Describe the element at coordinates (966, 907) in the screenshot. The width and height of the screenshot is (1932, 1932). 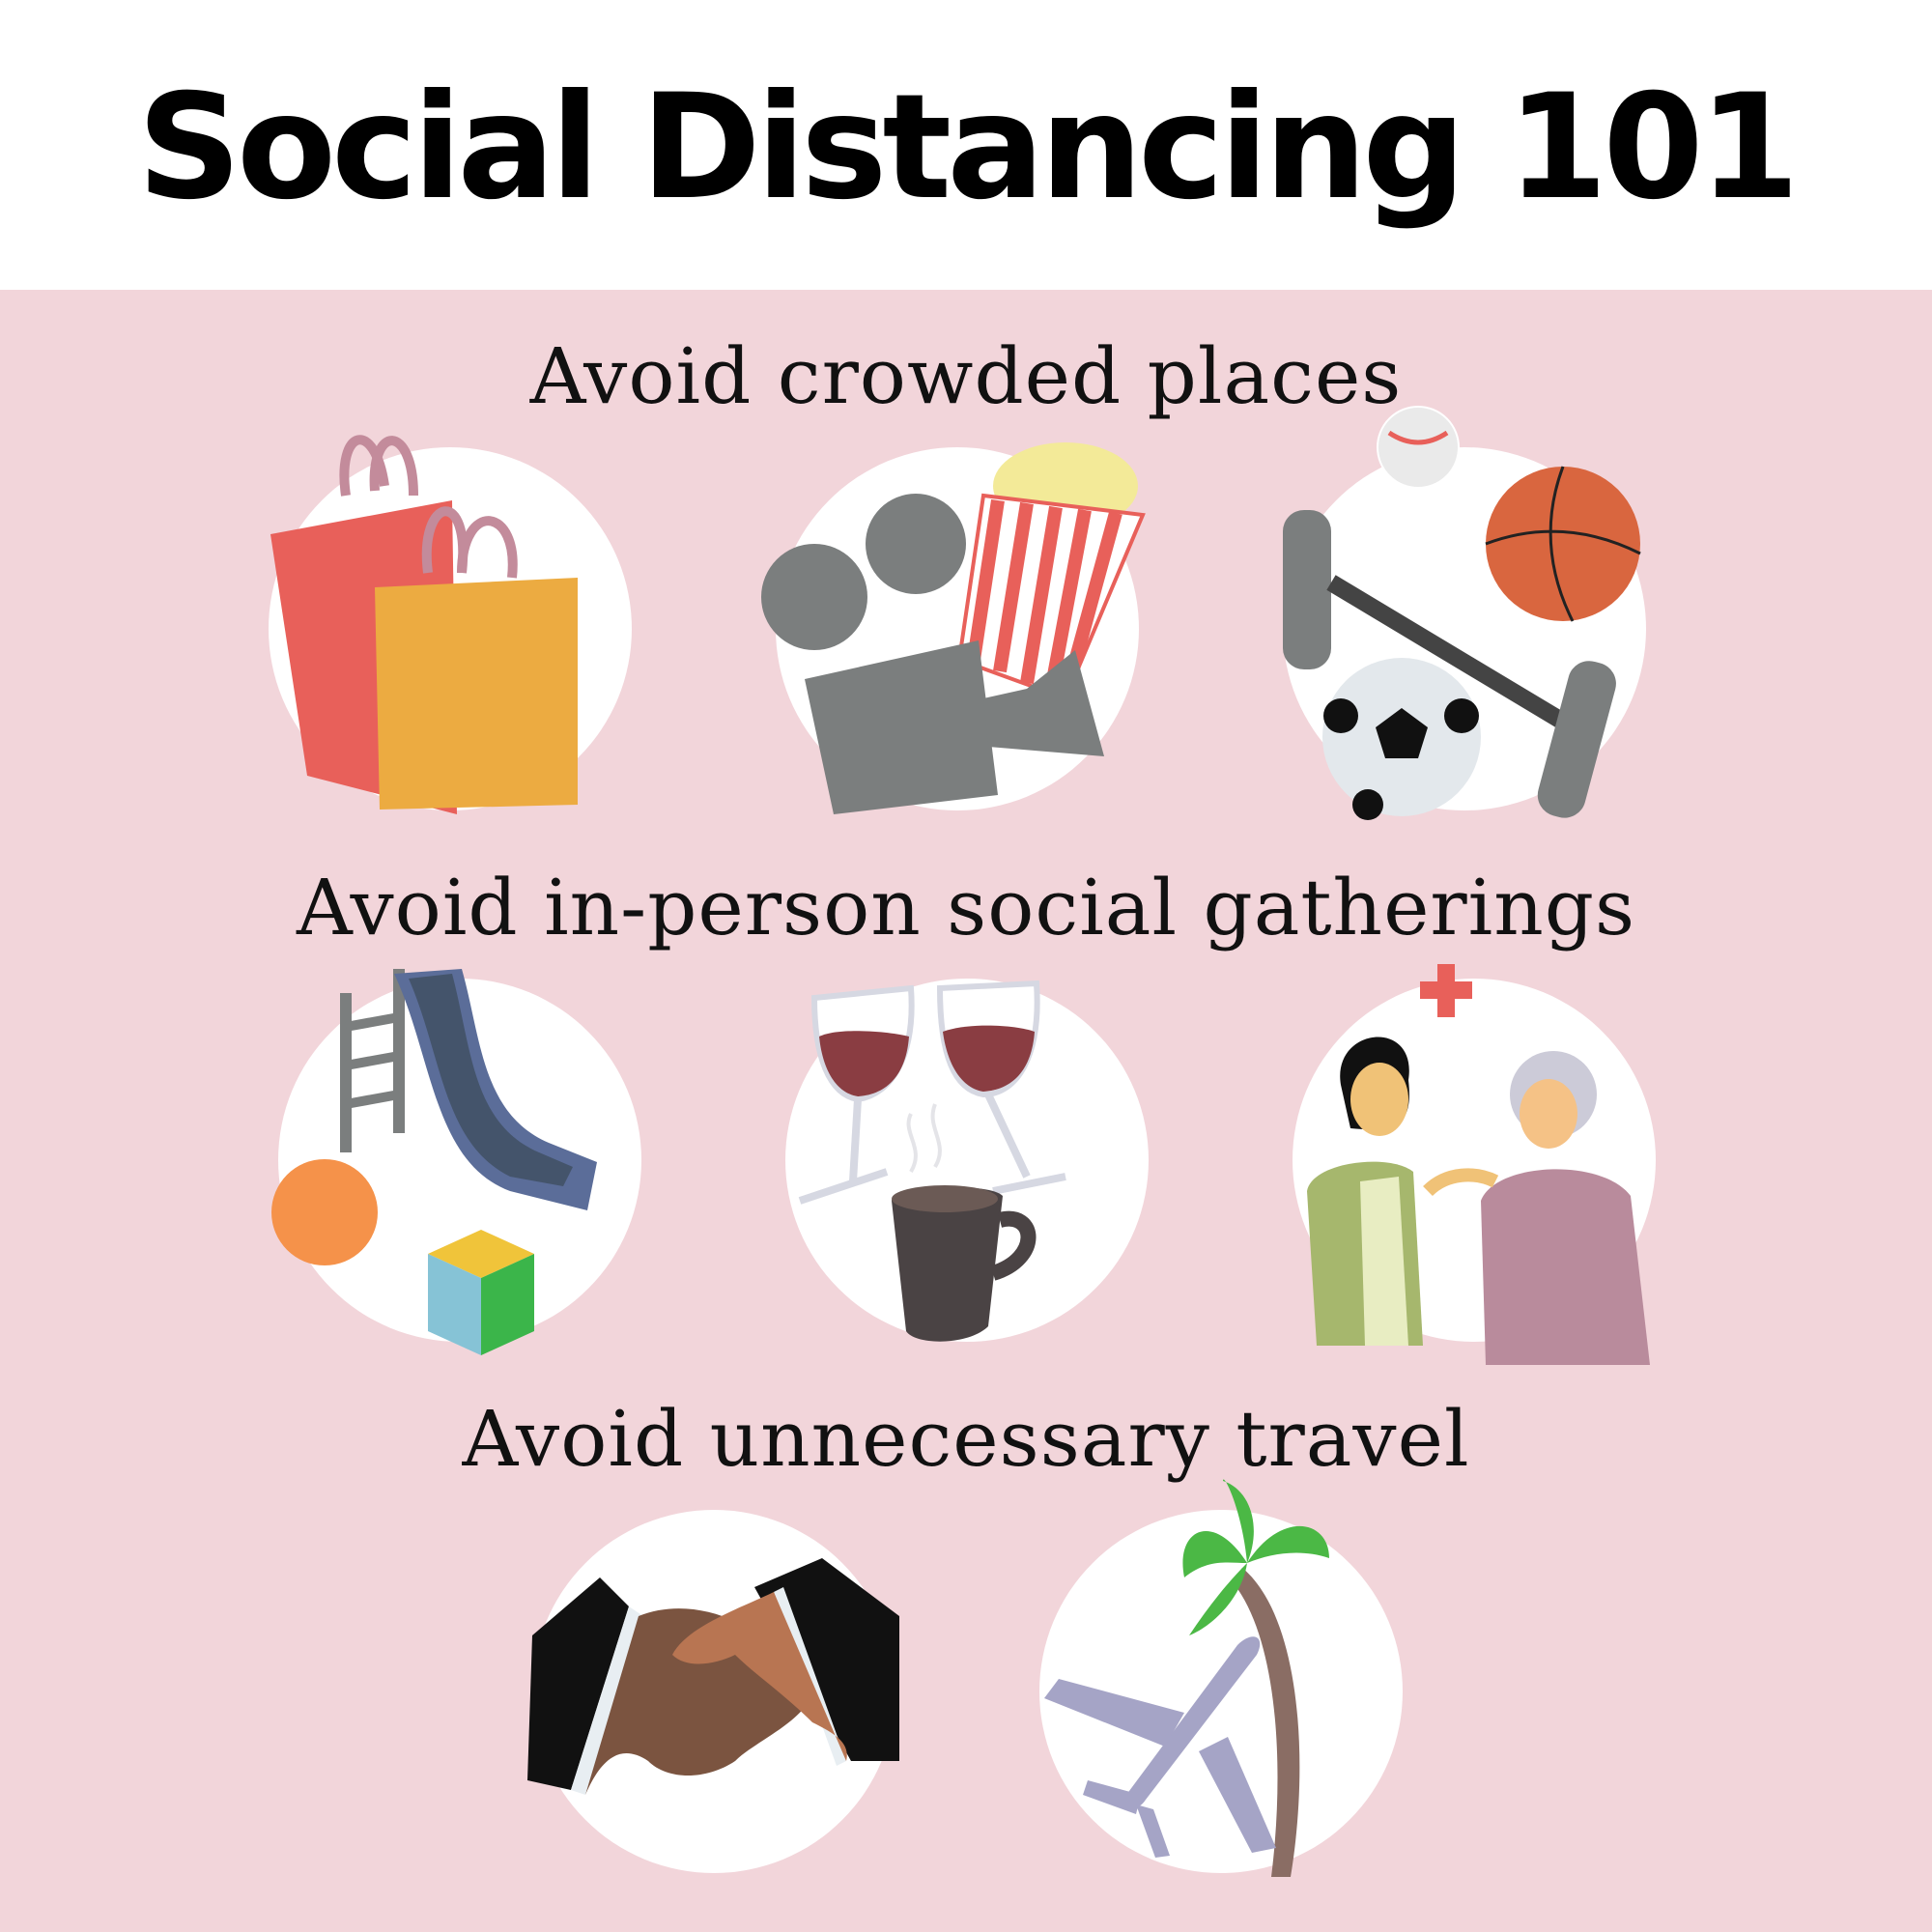
I see `section-heading-social-gatherings: Avoid in-person social gatherings` at that location.